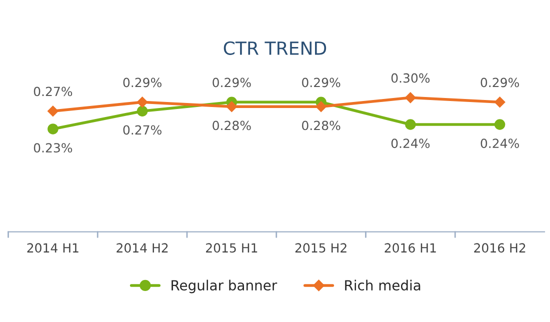  Describe the element at coordinates (52, 248) in the screenshot. I see `x-tick-label: 2014 H1` at that location.